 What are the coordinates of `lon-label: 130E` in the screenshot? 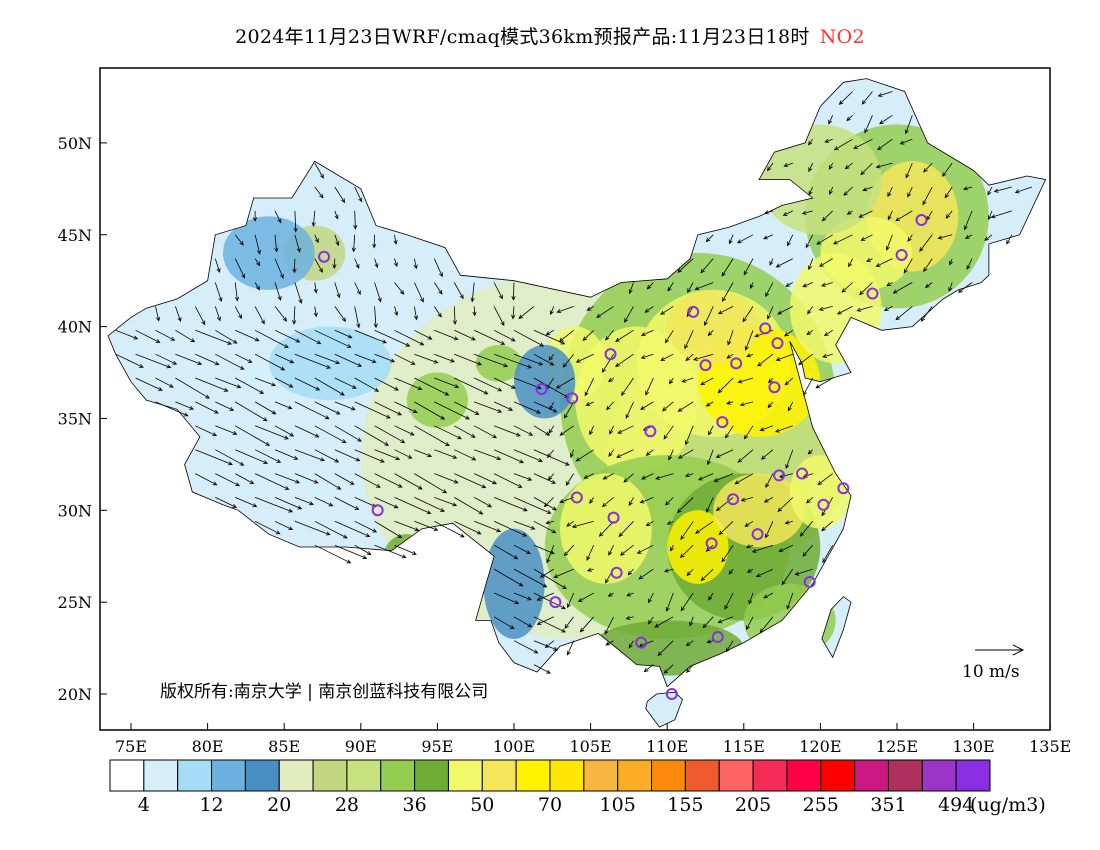 It's located at (973, 746).